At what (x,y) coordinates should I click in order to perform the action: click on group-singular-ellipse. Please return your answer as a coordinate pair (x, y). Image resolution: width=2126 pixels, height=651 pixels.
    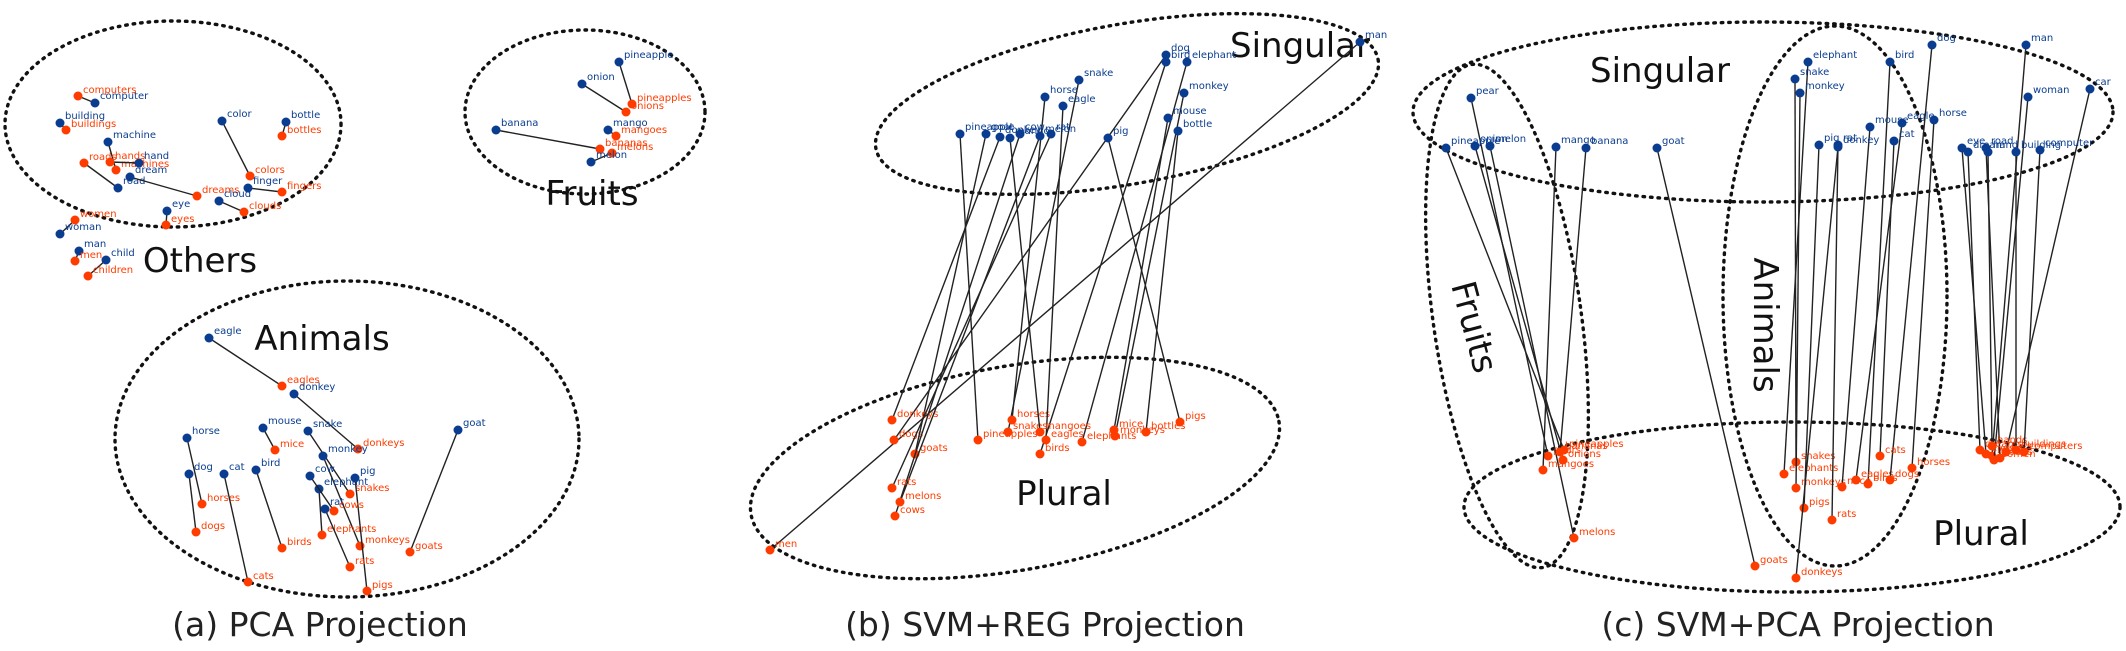
    Looking at the image, I should click on (1763, 112).